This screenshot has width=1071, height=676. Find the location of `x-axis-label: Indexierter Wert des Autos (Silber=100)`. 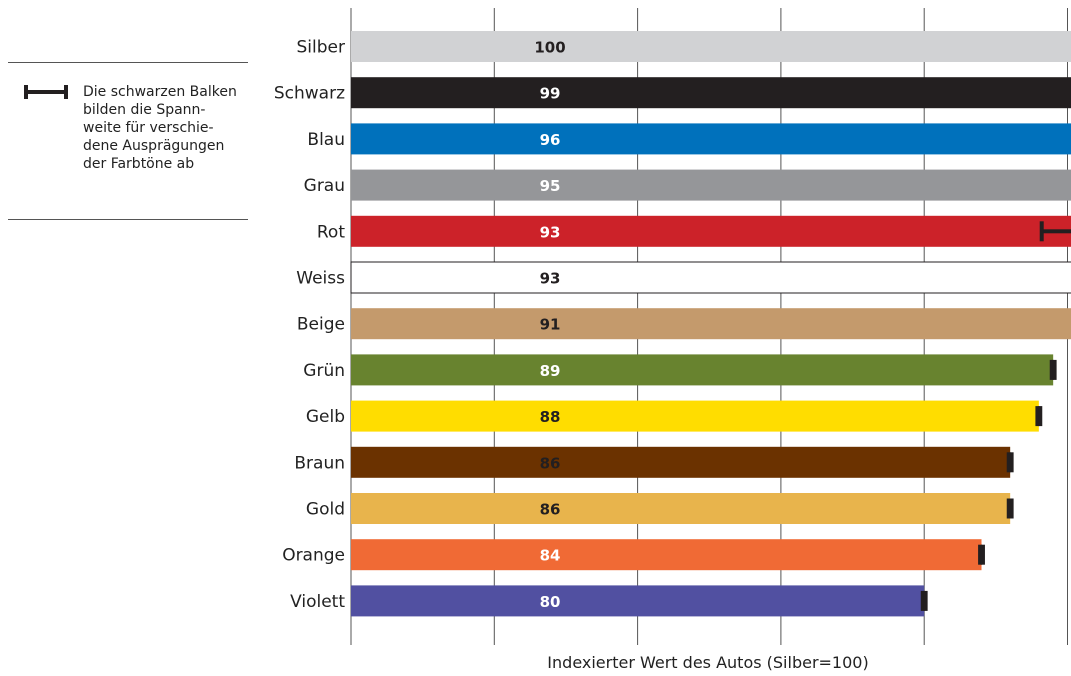

x-axis-label: Indexierter Wert des Autos (Silber=100) is located at coordinates (707, 662).